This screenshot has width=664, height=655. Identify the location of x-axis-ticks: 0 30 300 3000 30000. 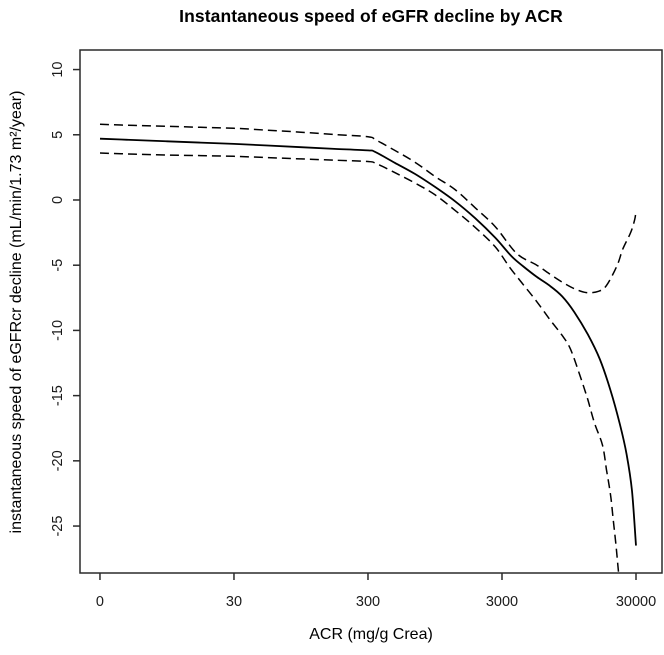
(376, 591).